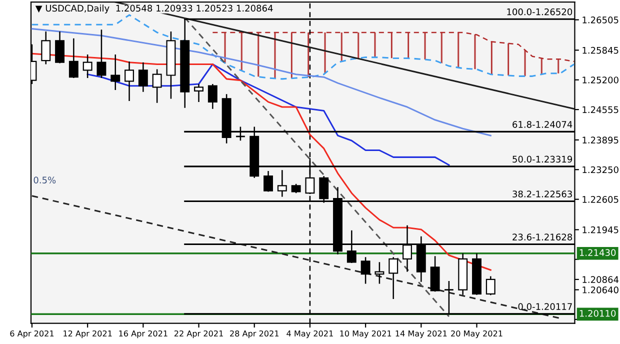 This screenshot has height=344, width=620. I want to click on y-tick-label: 1.24555, so click(600, 110).